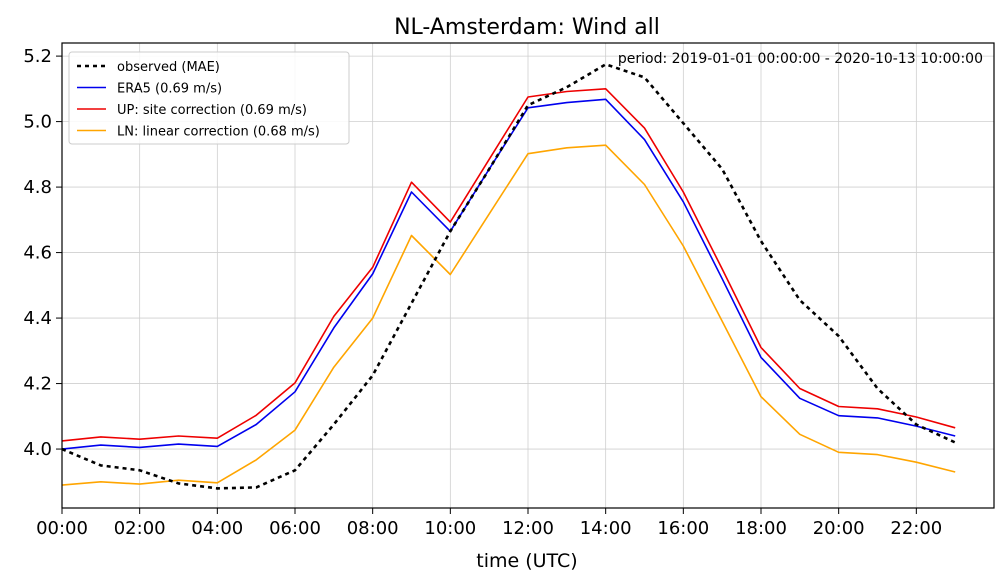 Image resolution: width=1007 pixels, height=586 pixels. Describe the element at coordinates (683, 528) in the screenshot. I see `x-tick-label: 16:00` at that location.